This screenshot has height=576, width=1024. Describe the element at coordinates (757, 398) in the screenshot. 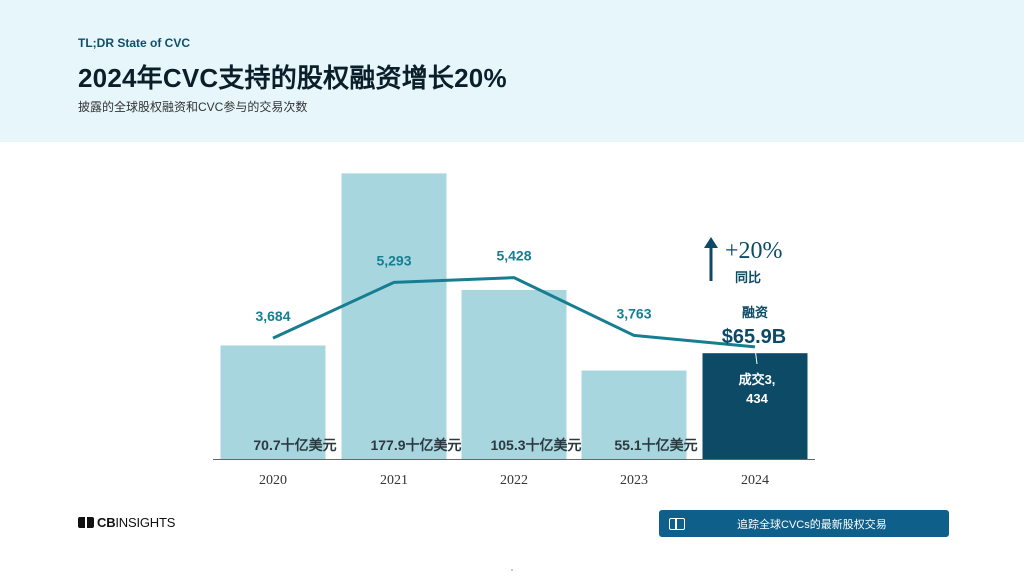

I see `deals-2024-label-line2: 434` at that location.